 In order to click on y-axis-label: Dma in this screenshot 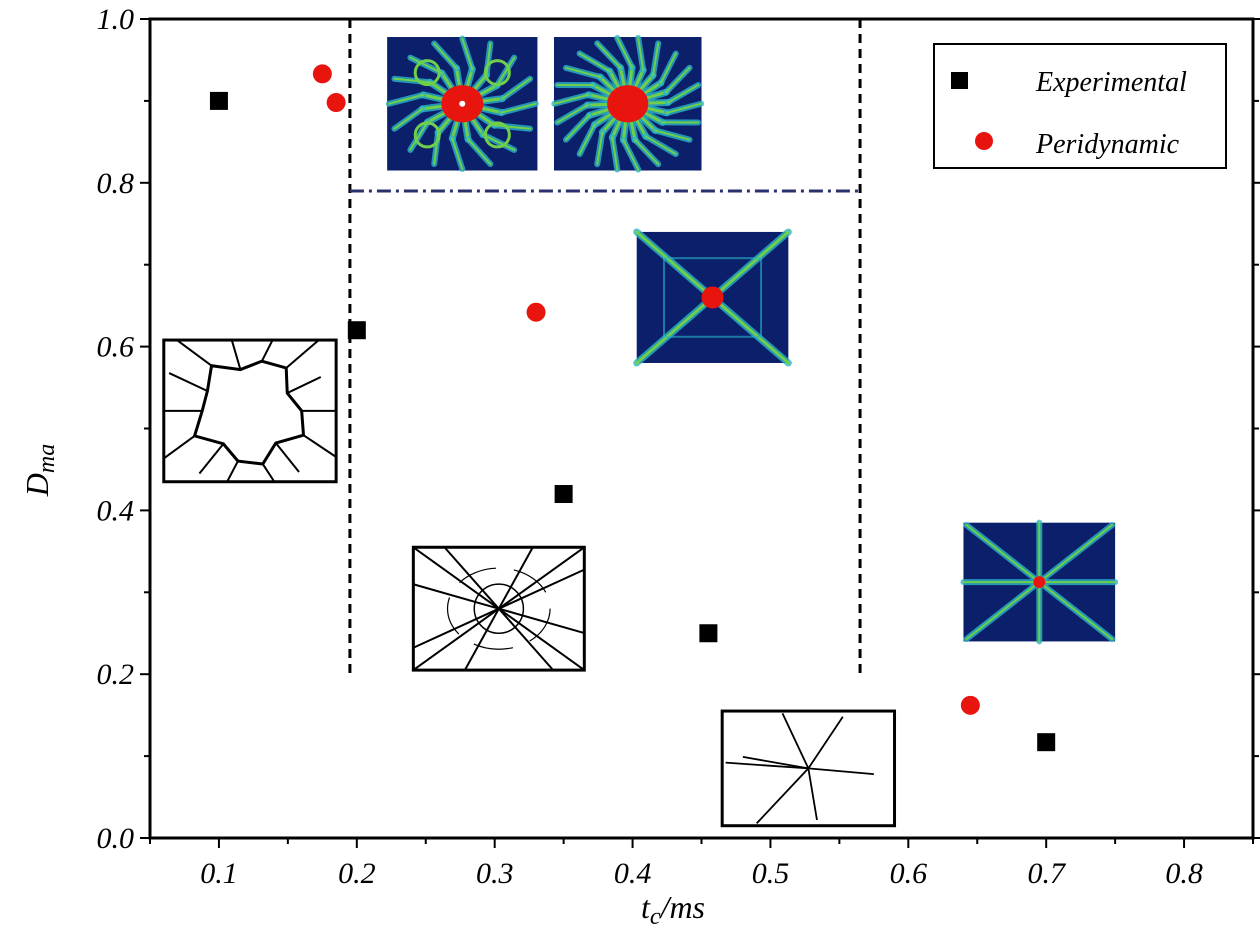, I will do `click(39, 470)`.